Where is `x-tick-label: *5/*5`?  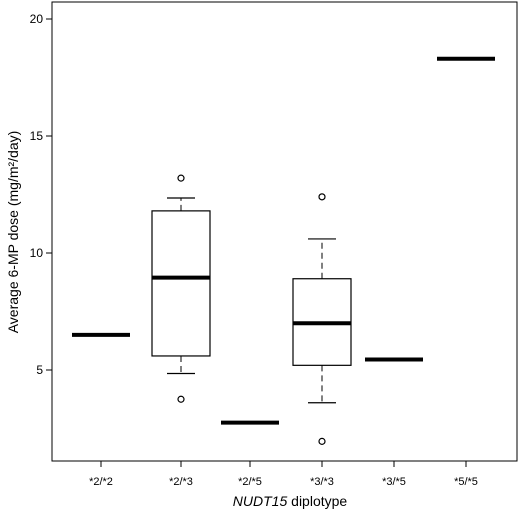 x-tick-label: *5/*5 is located at coordinates (466, 482).